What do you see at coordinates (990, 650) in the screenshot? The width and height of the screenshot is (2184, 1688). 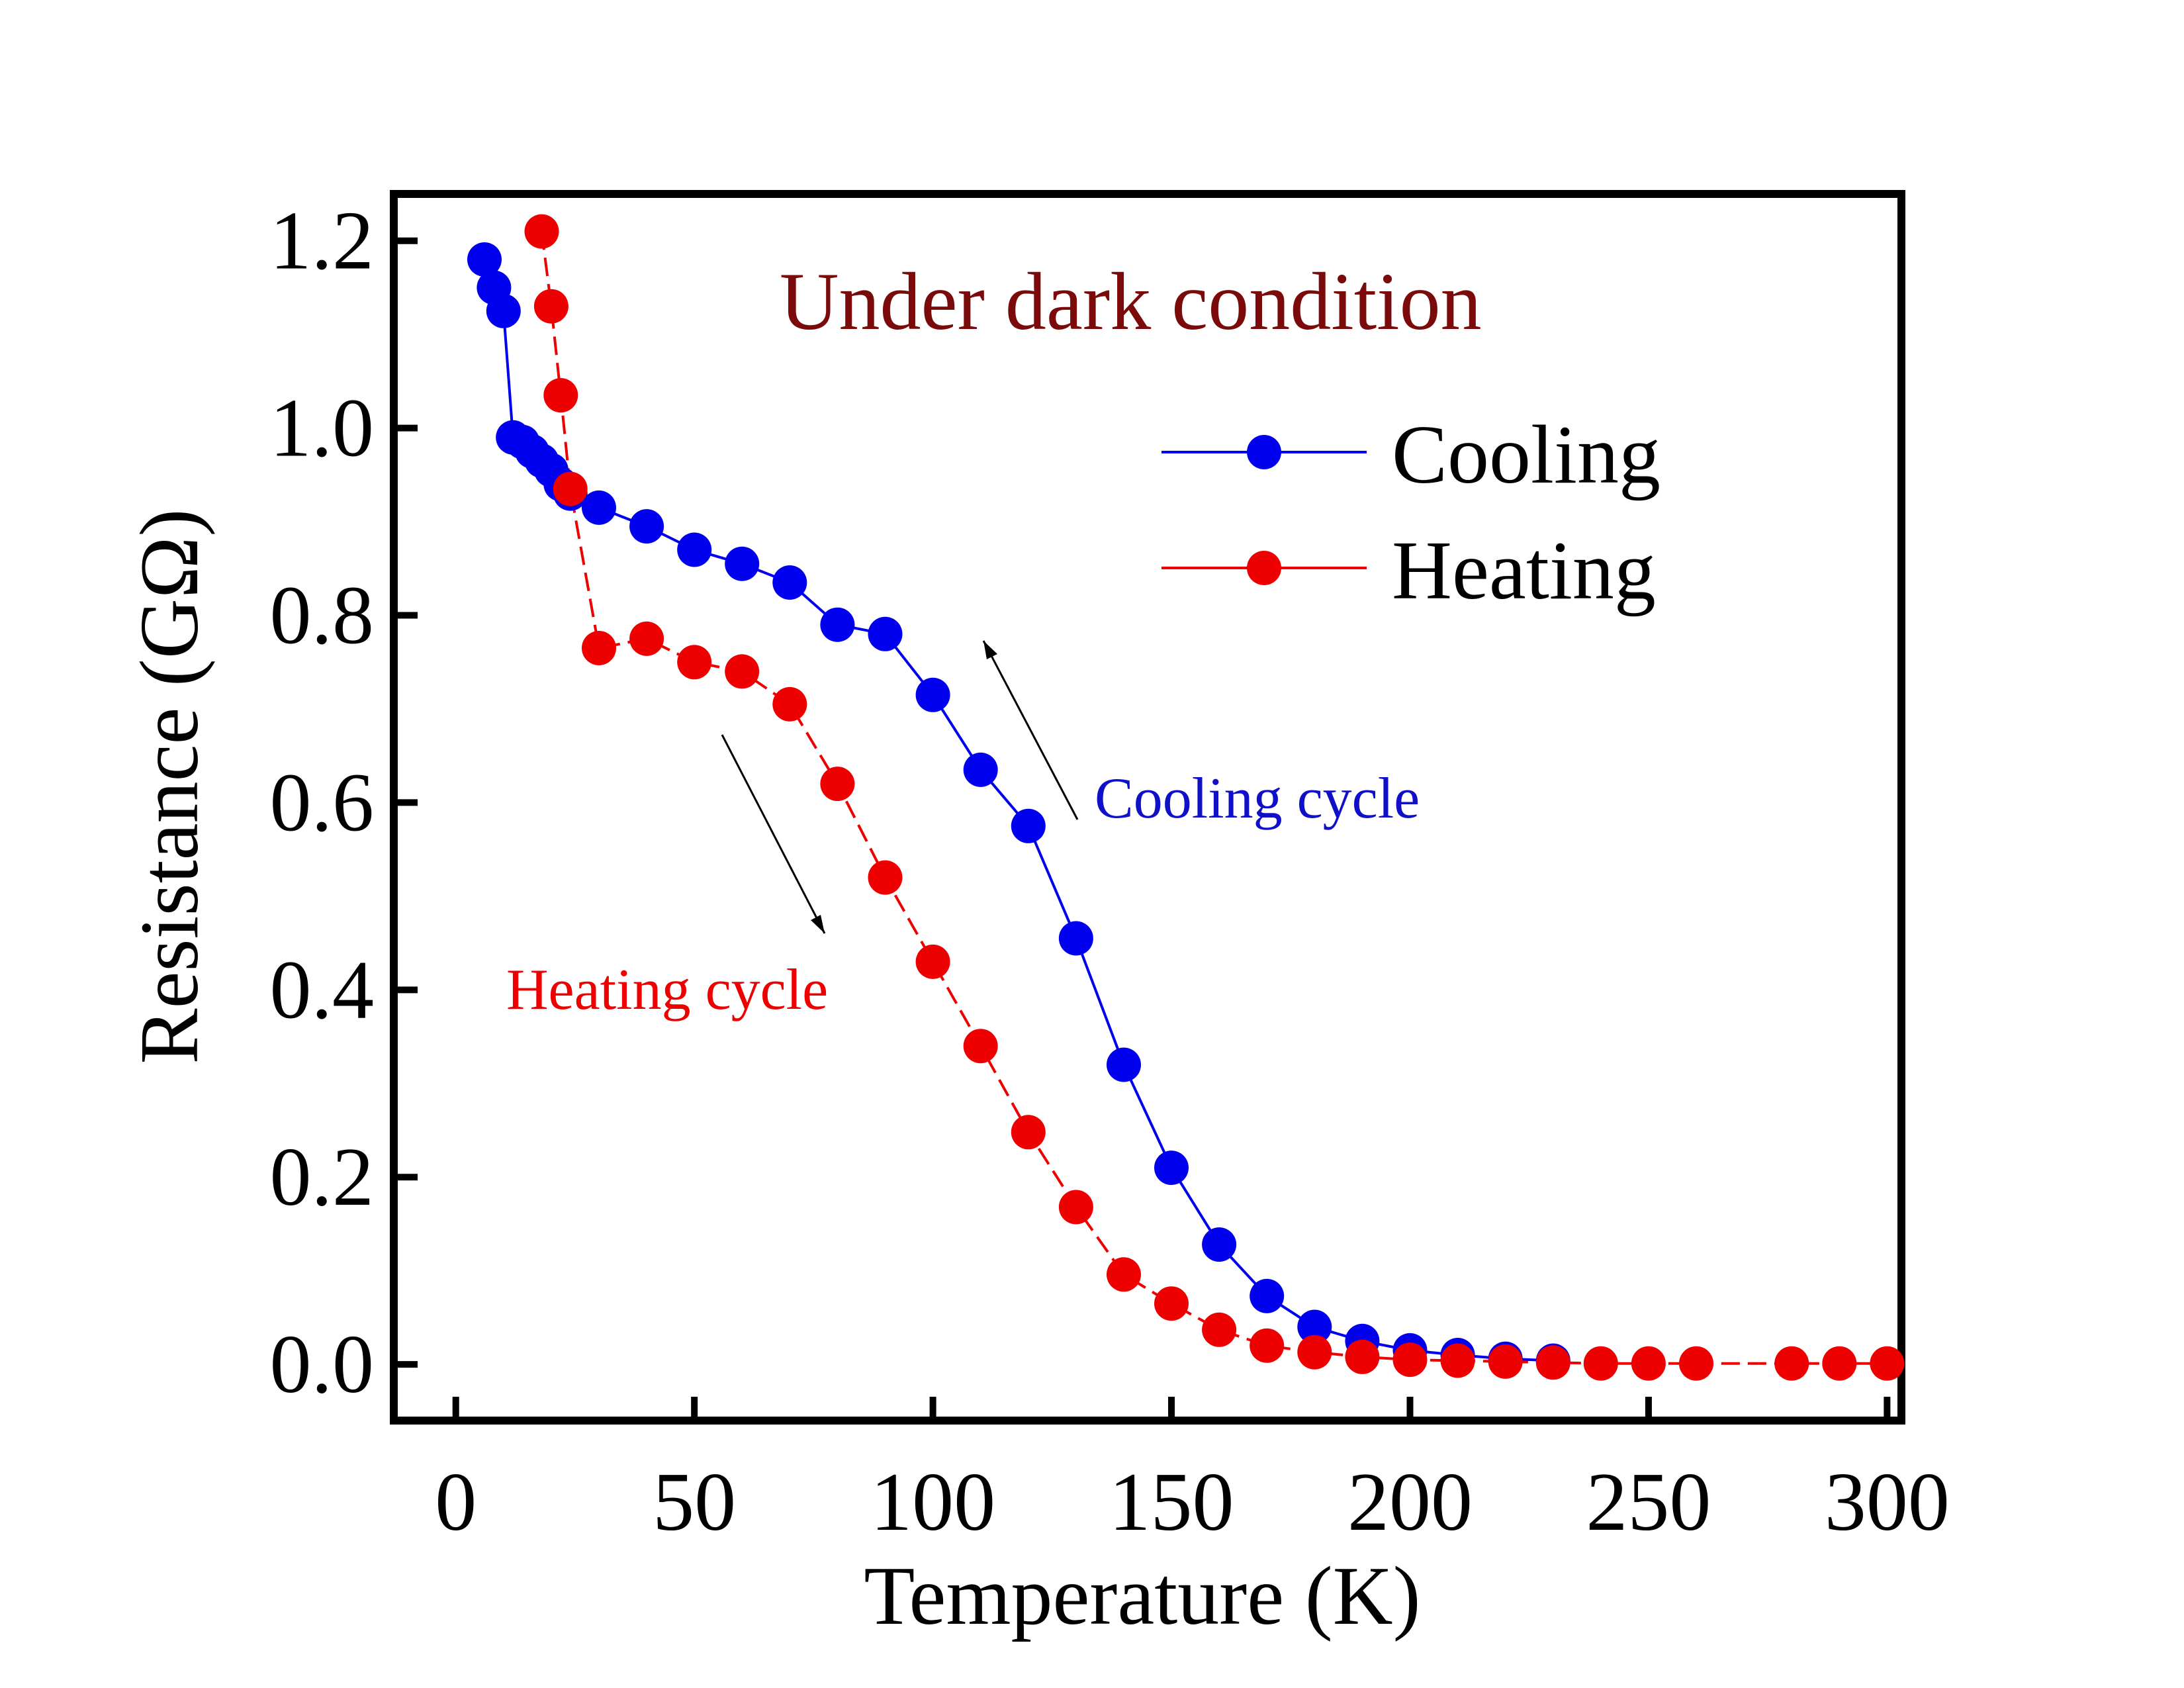 I see `cooling-arrowhead` at bounding box center [990, 650].